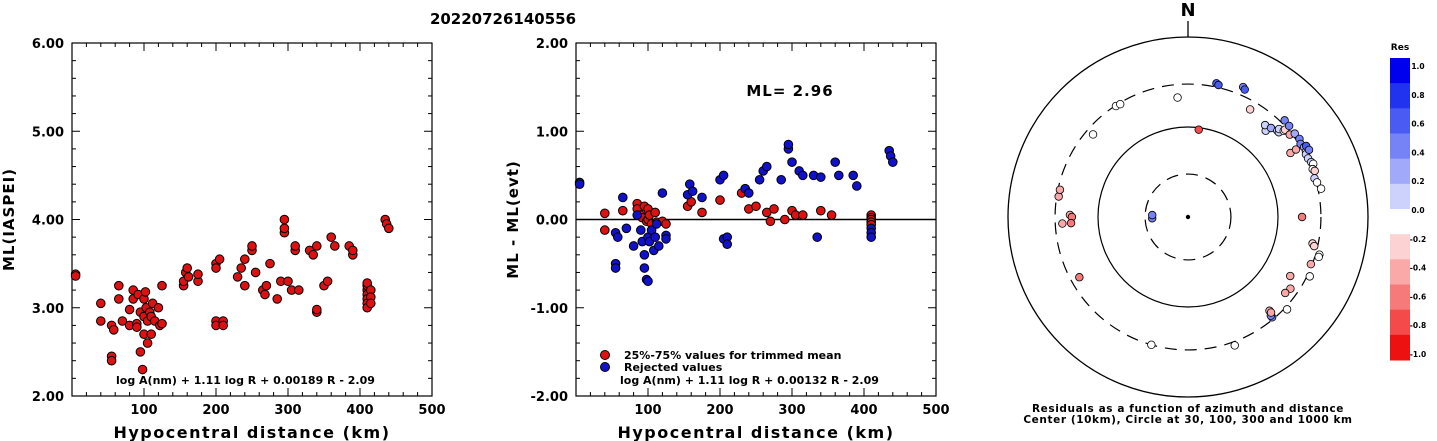 This screenshot has width=1437, height=441. I want to click on y-tick-label: 2.00, so click(552, 44).